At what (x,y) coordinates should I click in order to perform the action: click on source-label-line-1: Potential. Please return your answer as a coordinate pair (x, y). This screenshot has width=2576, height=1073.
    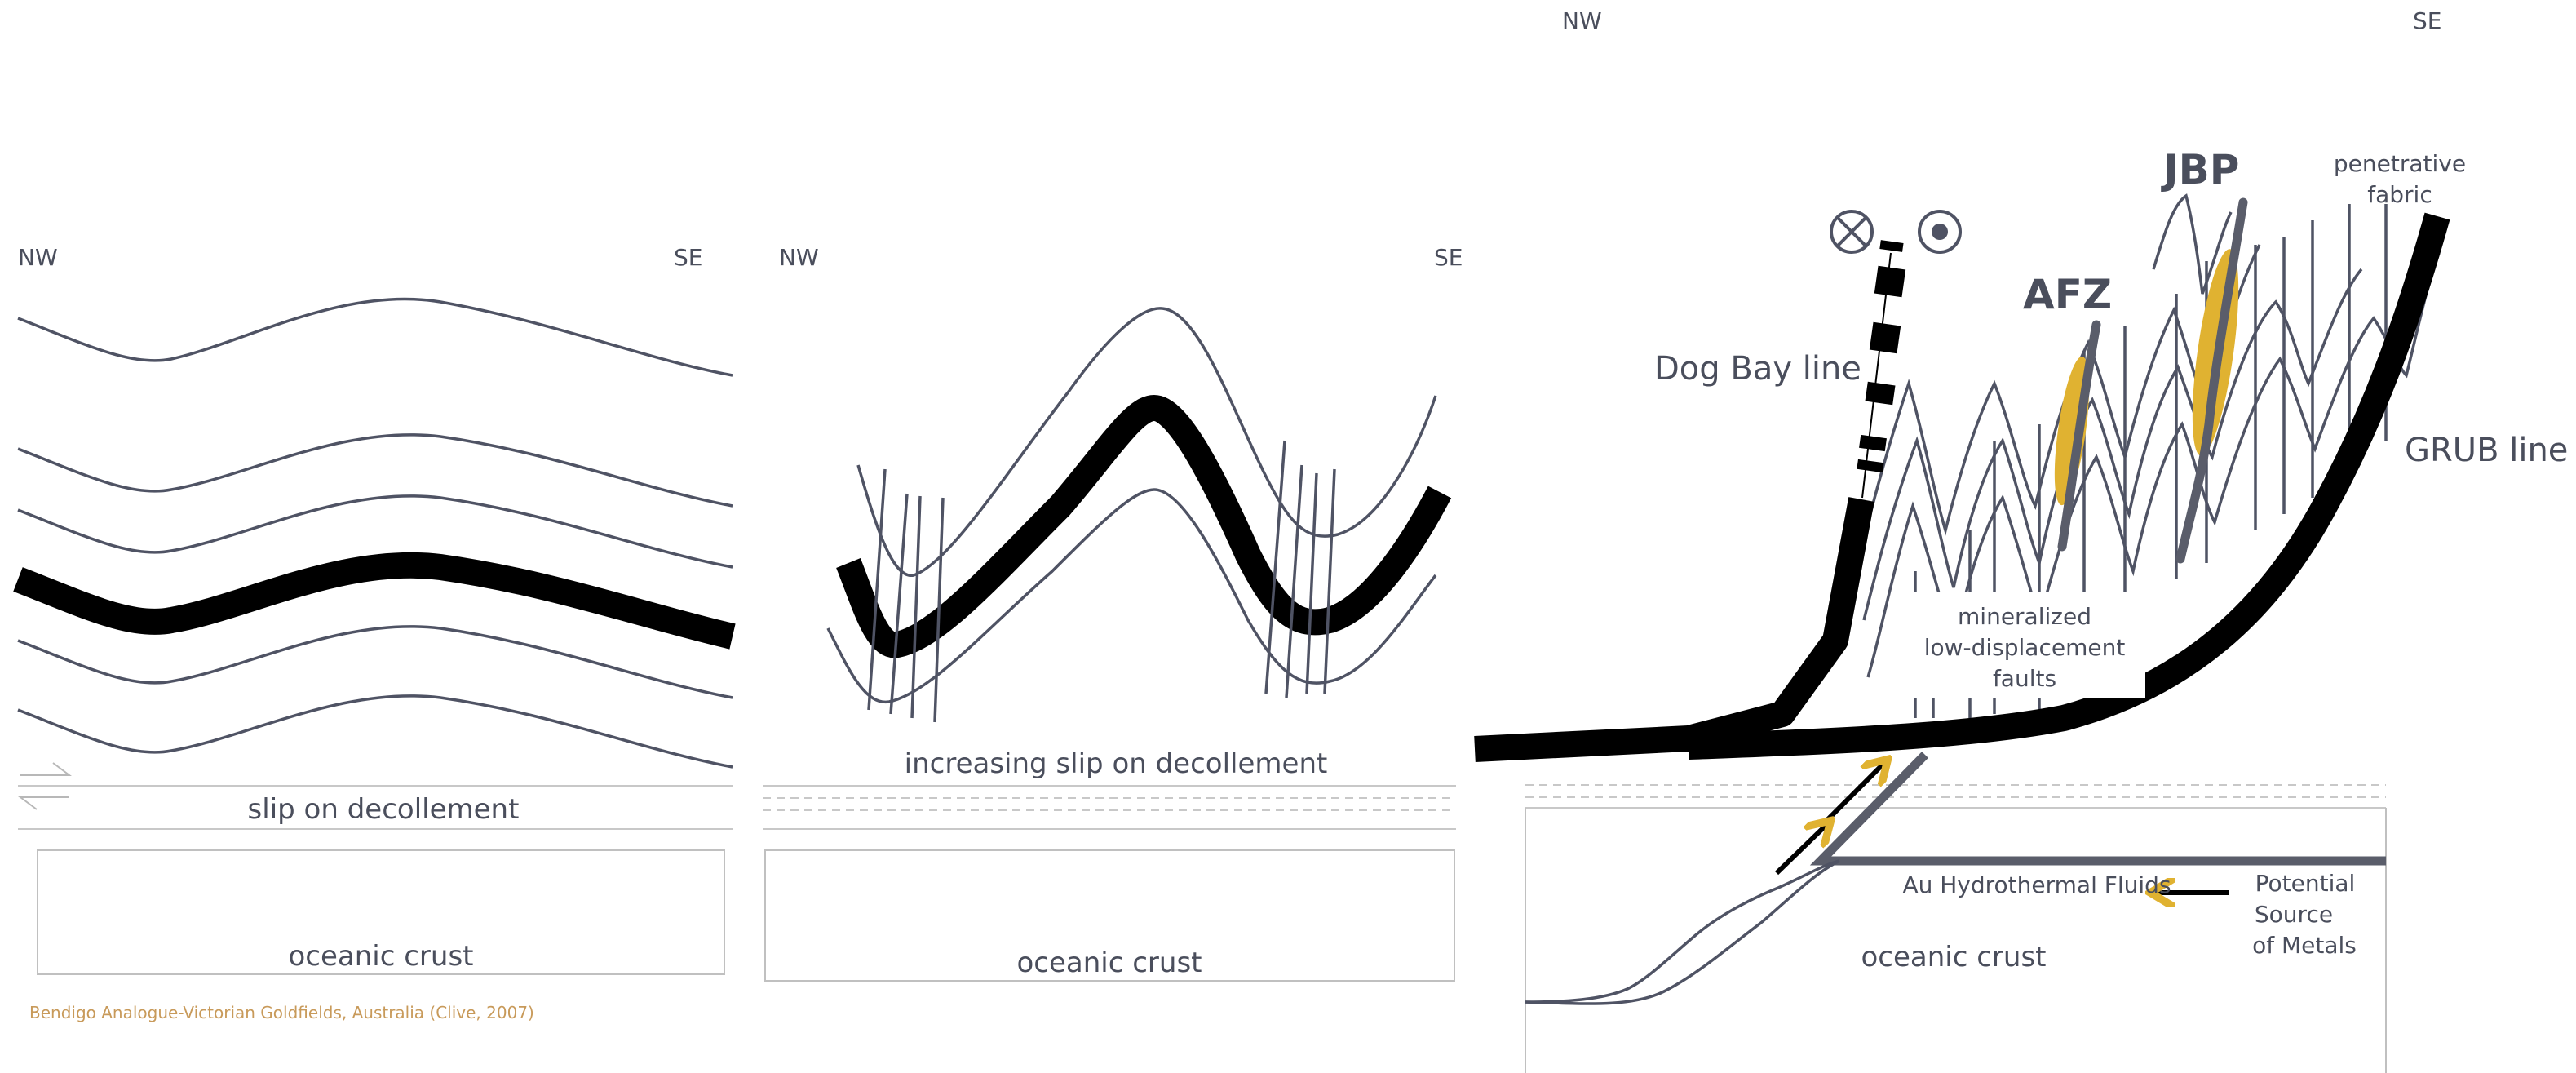
    Looking at the image, I should click on (2305, 883).